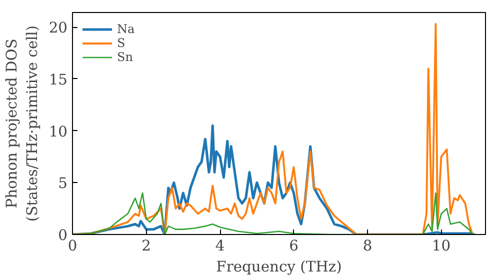 The image size is (500, 280). I want to click on x-tick-label: 4, so click(220, 246).